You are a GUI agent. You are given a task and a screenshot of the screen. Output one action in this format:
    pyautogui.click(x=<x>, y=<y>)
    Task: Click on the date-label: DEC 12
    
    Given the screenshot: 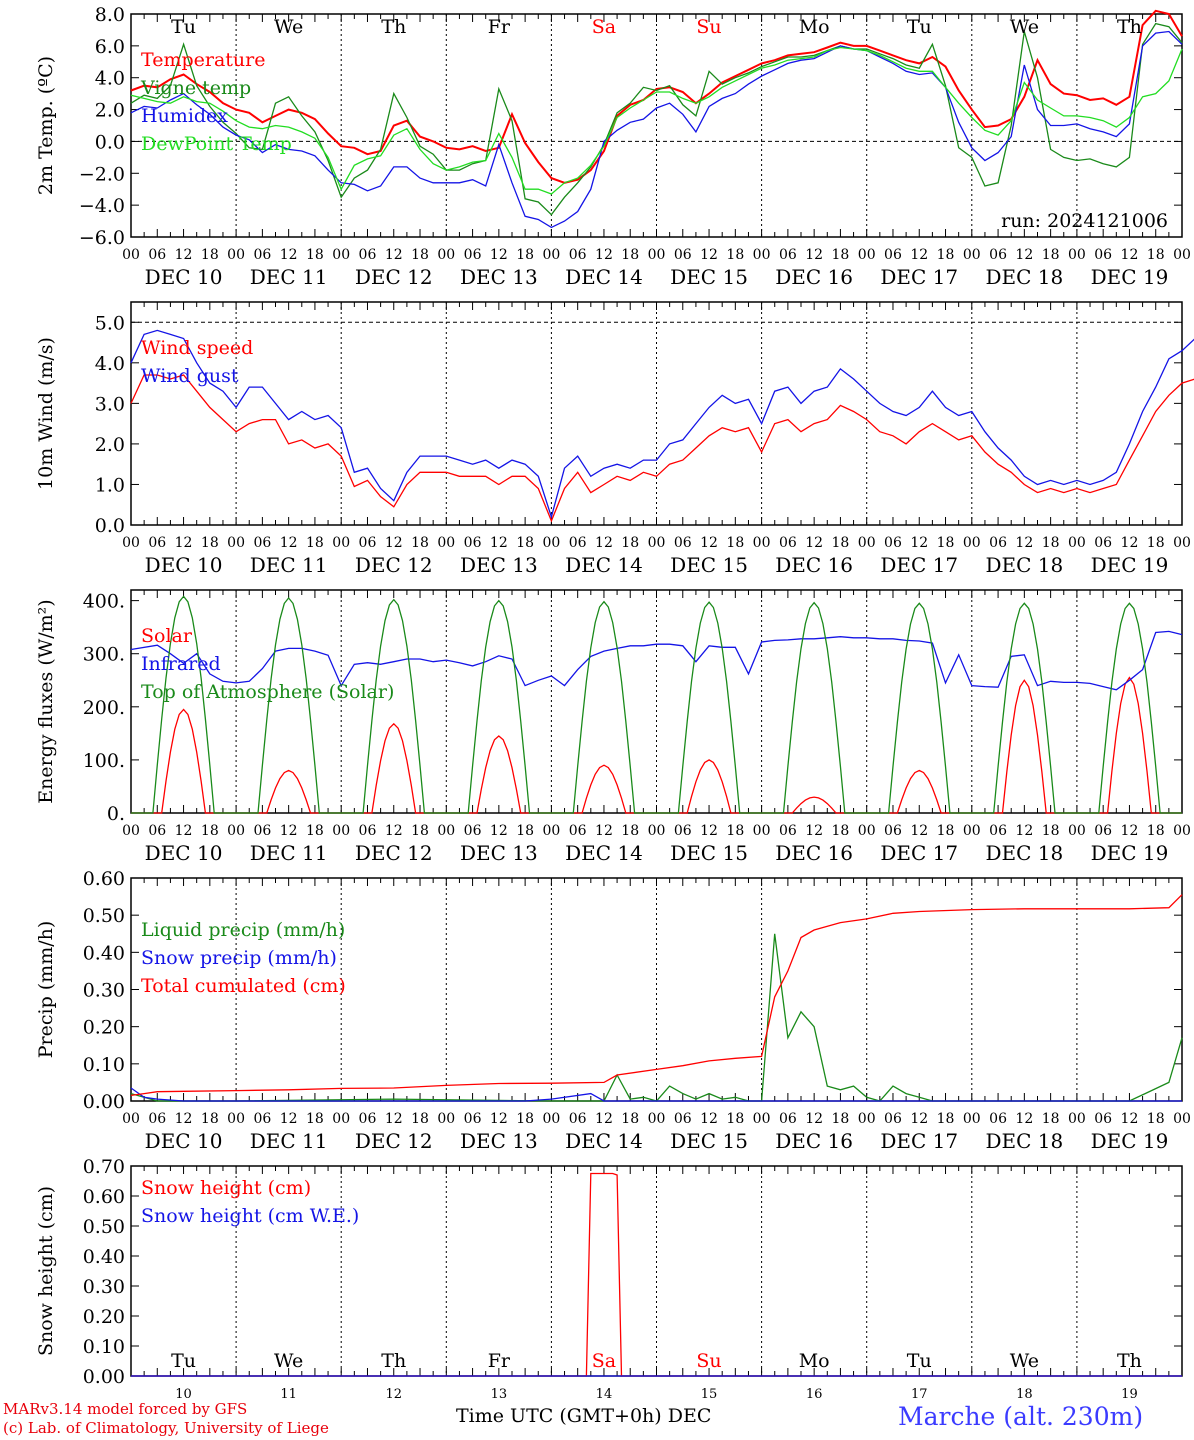 What is the action you would take?
    pyautogui.click(x=394, y=853)
    